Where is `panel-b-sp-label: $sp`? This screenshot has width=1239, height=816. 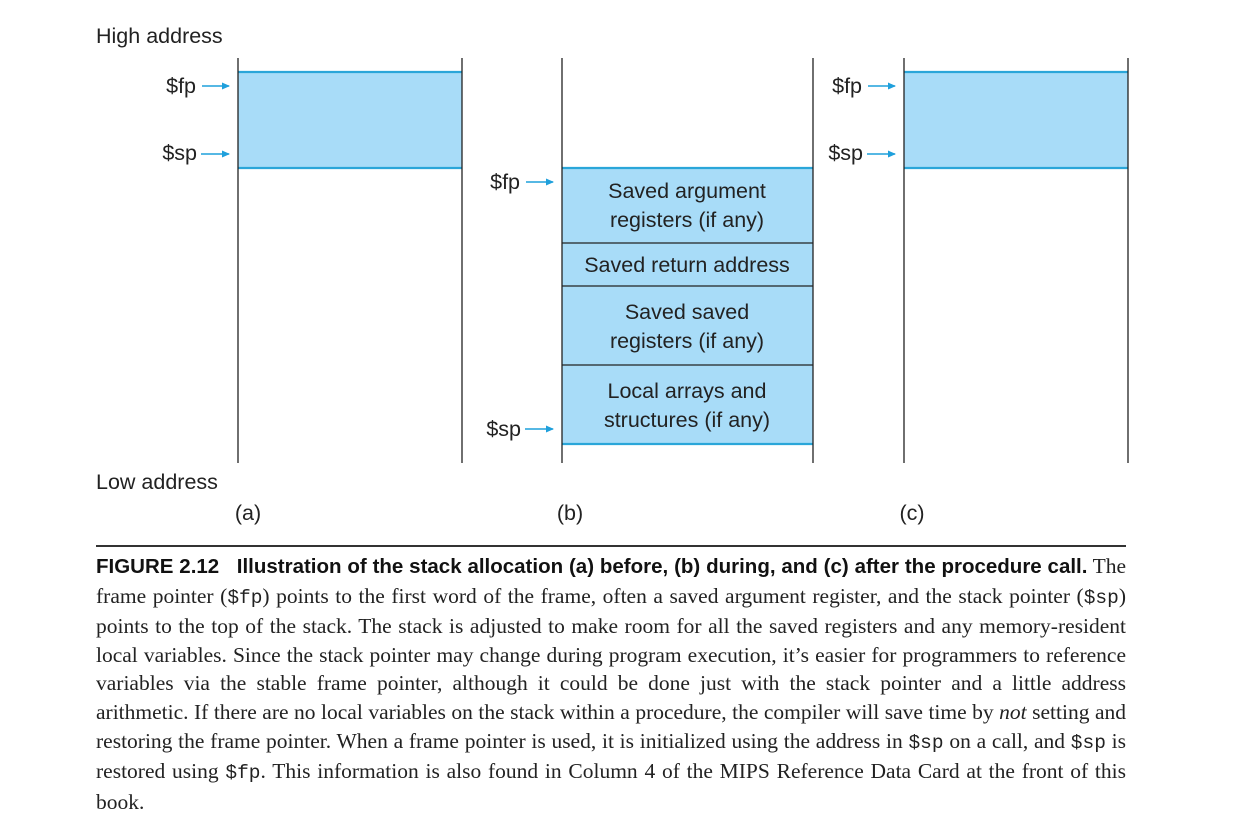 panel-b-sp-label: $sp is located at coordinates (503, 429).